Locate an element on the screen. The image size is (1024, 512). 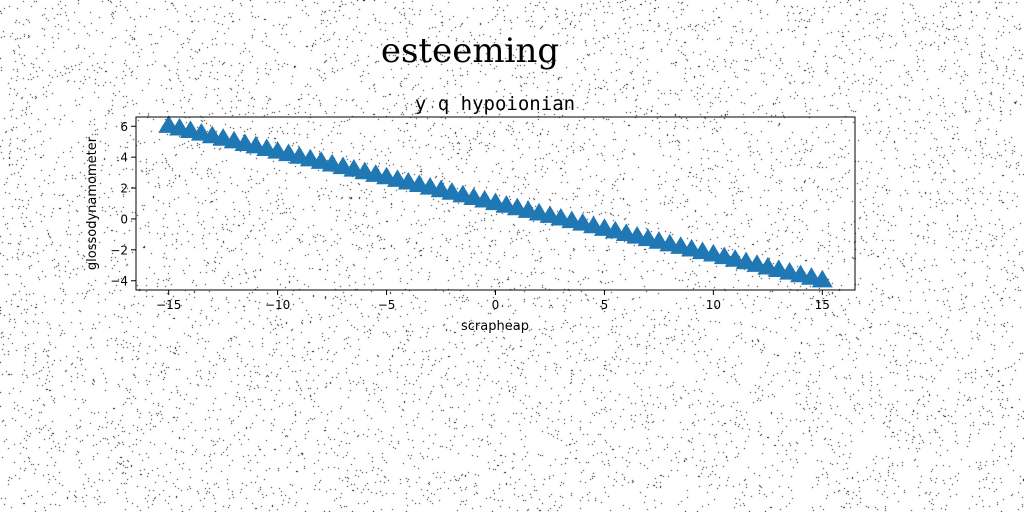
x-axis: −15 −10 −5 0 5 10 15 is located at coordinates (493, 301).